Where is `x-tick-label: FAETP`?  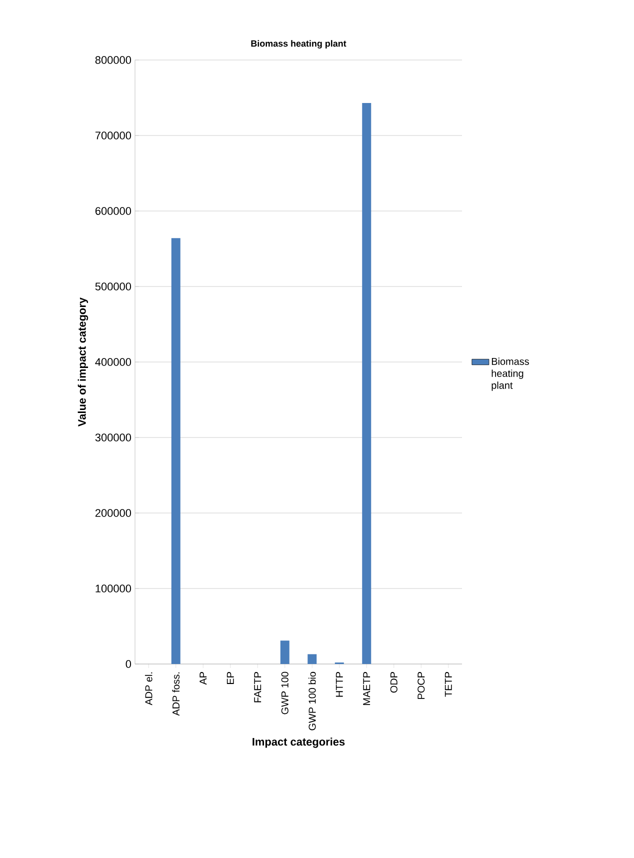
x-tick-label: FAETP is located at coordinates (258, 687).